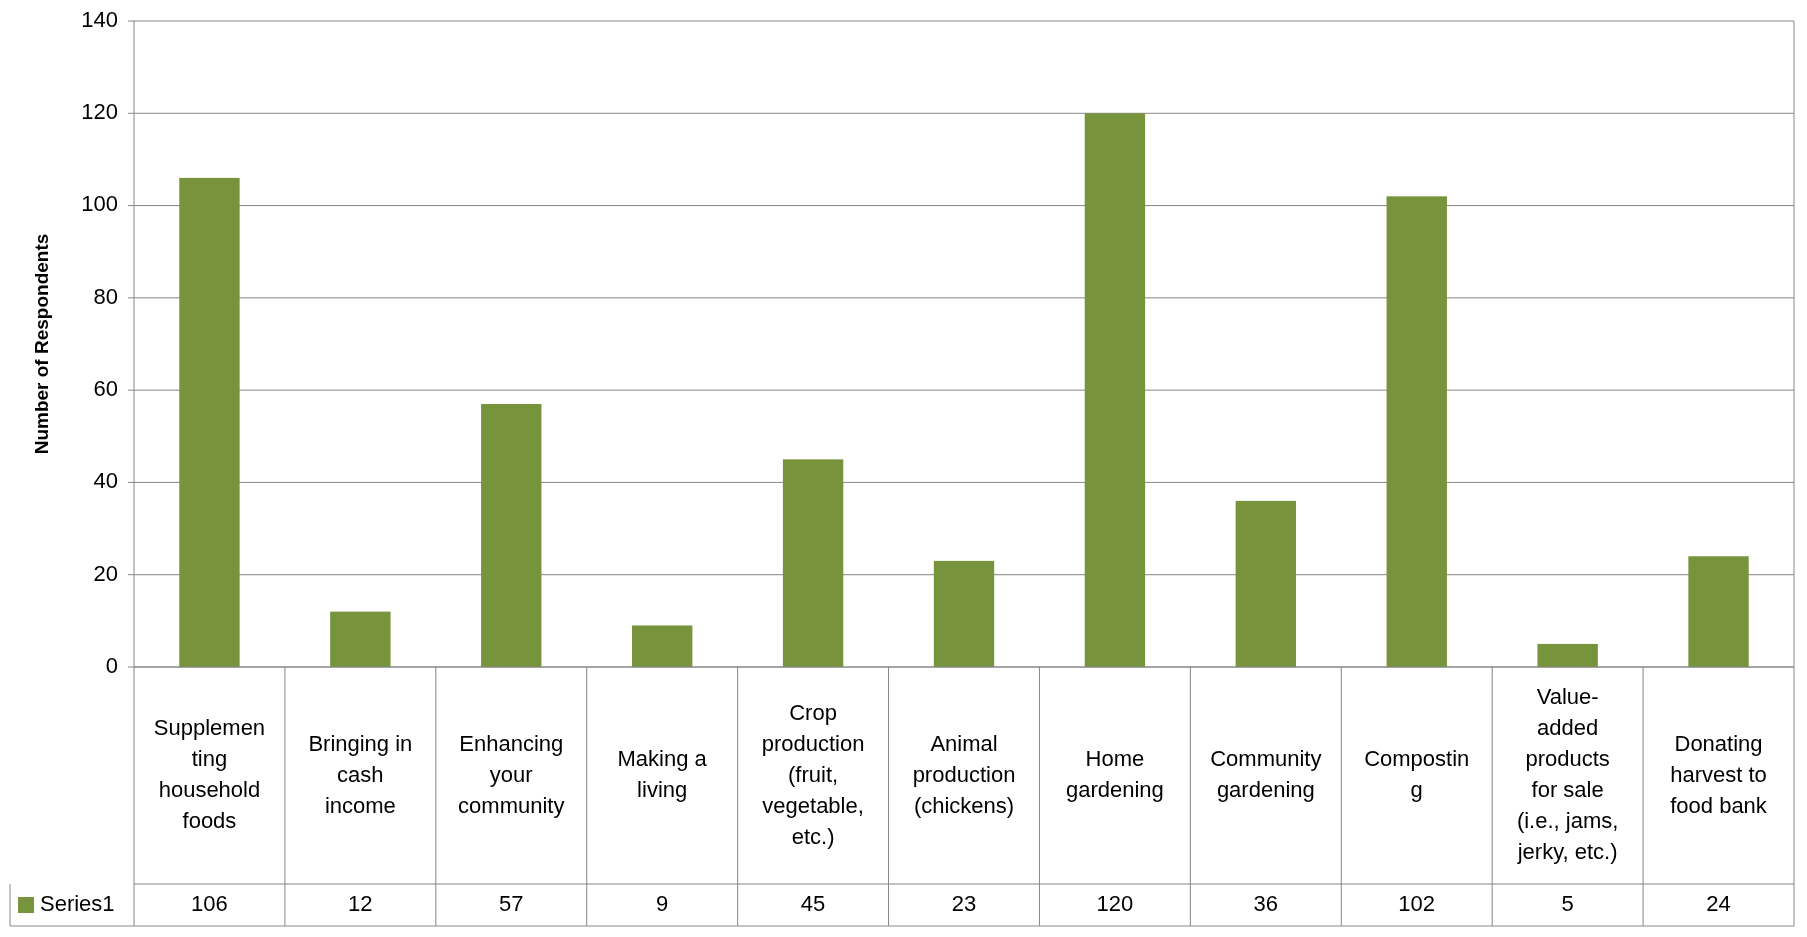 The image size is (1807, 937). I want to click on data-label: 12, so click(360, 903).